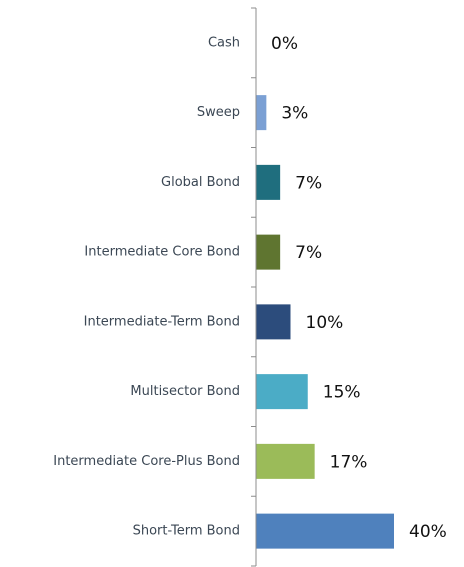 The image size is (464, 567). What do you see at coordinates (162, 321) in the screenshot?
I see `category-label: Intermediate-Term Bond` at bounding box center [162, 321].